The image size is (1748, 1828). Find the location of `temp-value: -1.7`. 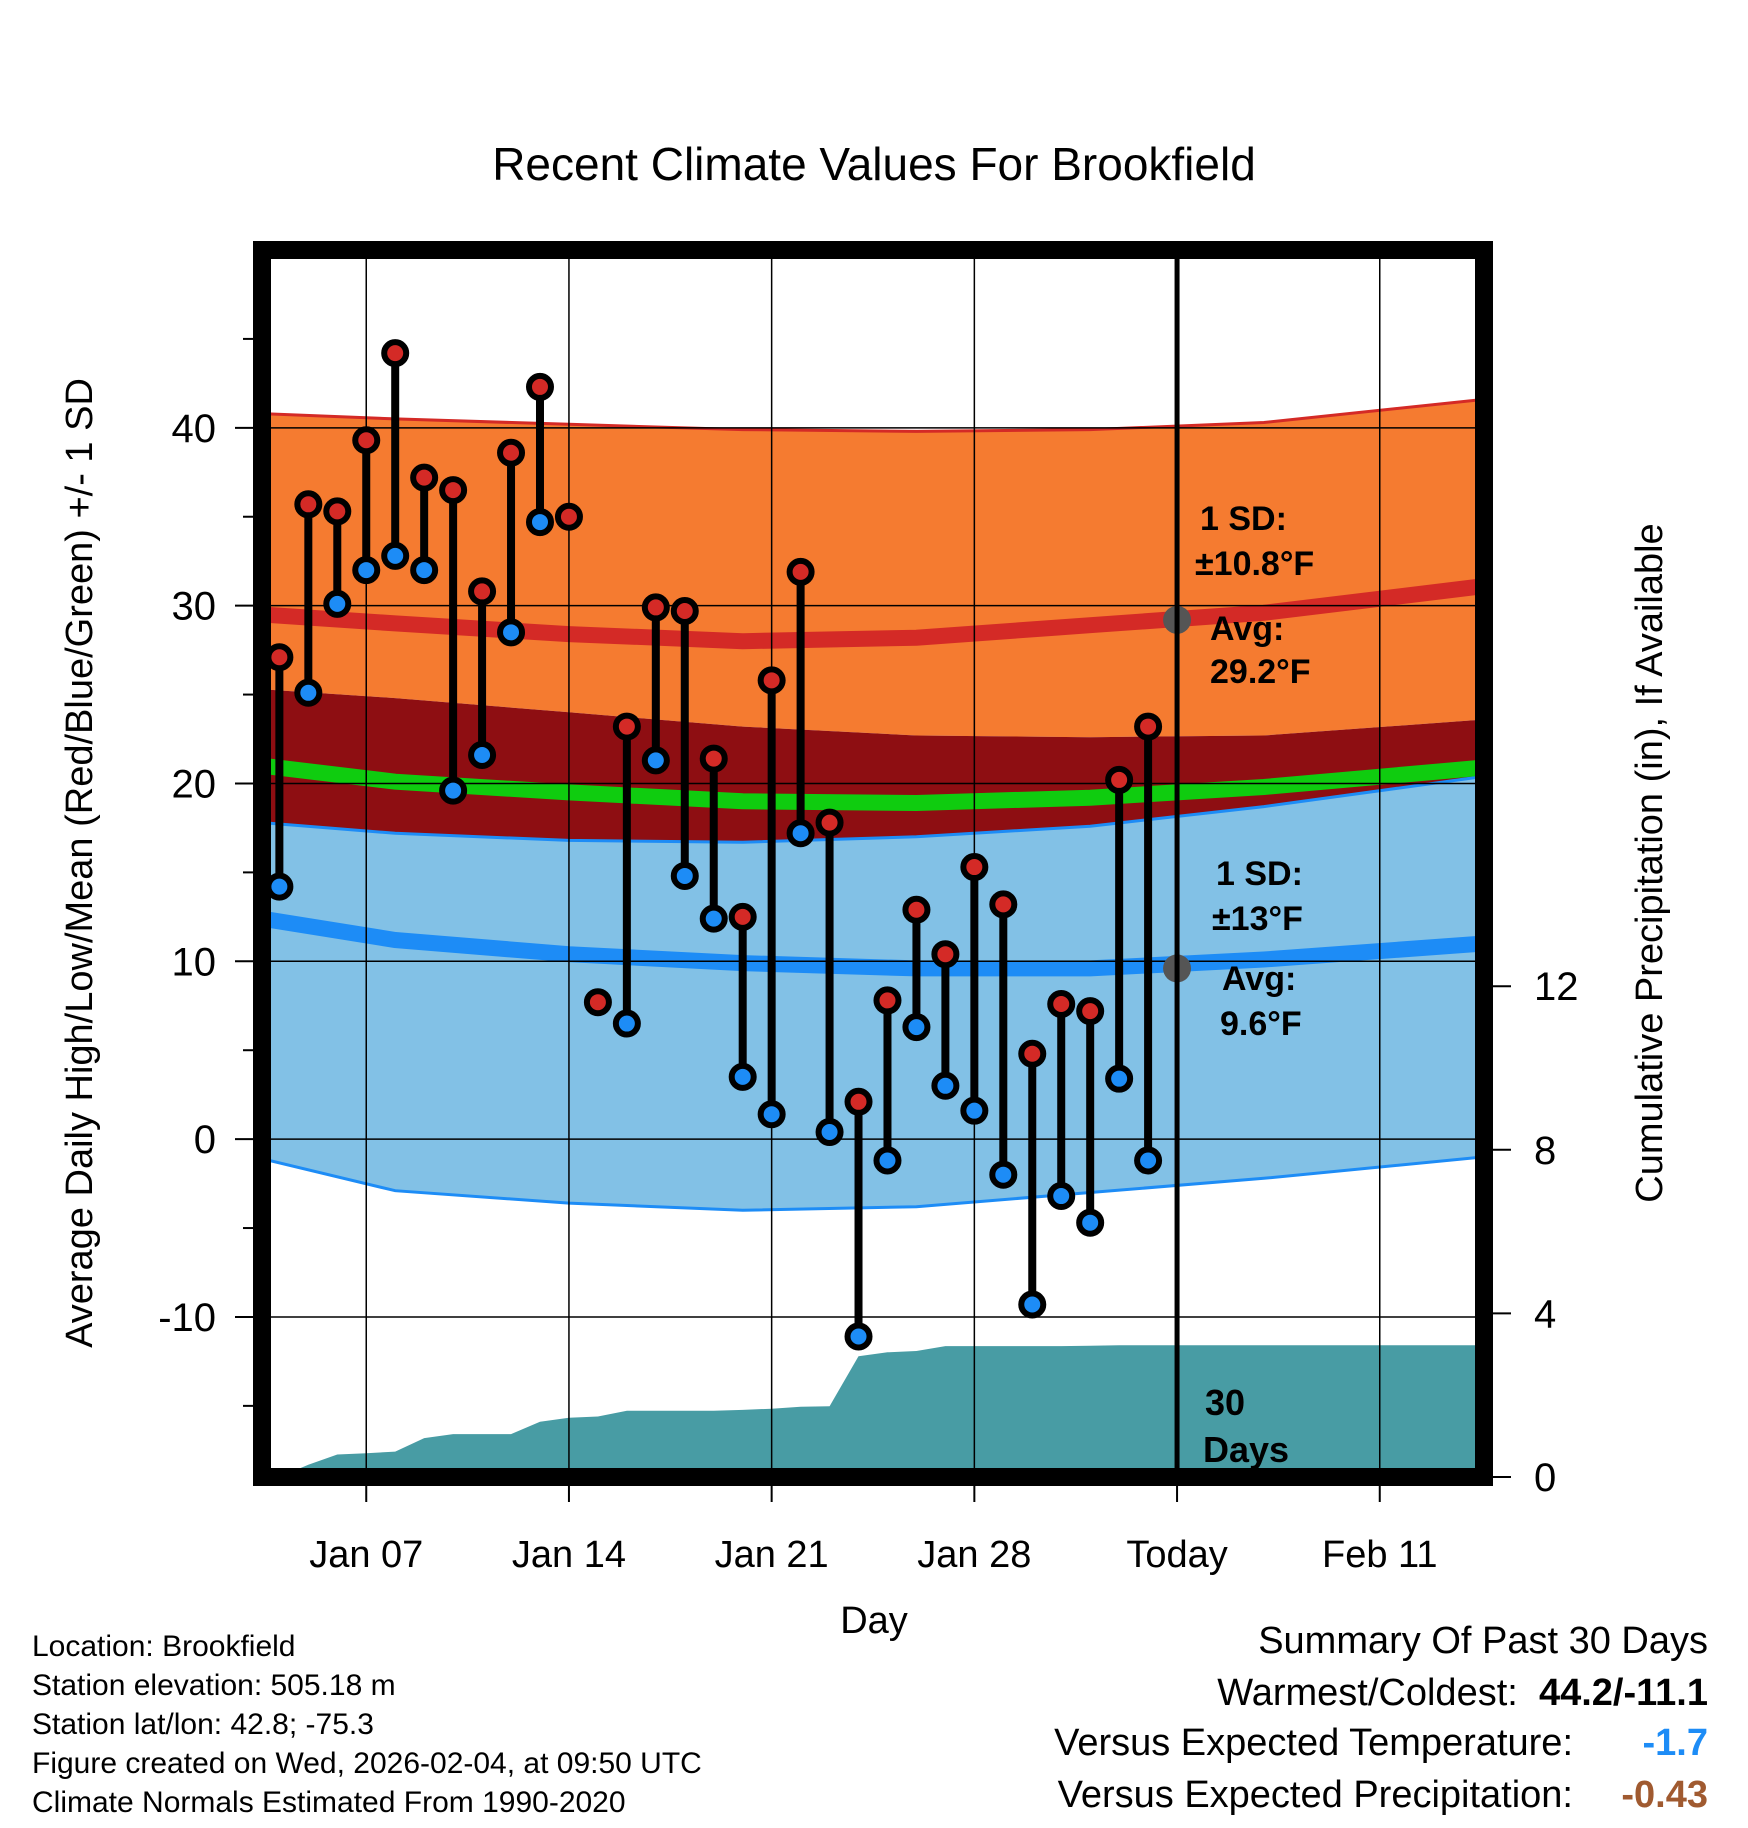

temp-value: -1.7 is located at coordinates (1675, 1743).